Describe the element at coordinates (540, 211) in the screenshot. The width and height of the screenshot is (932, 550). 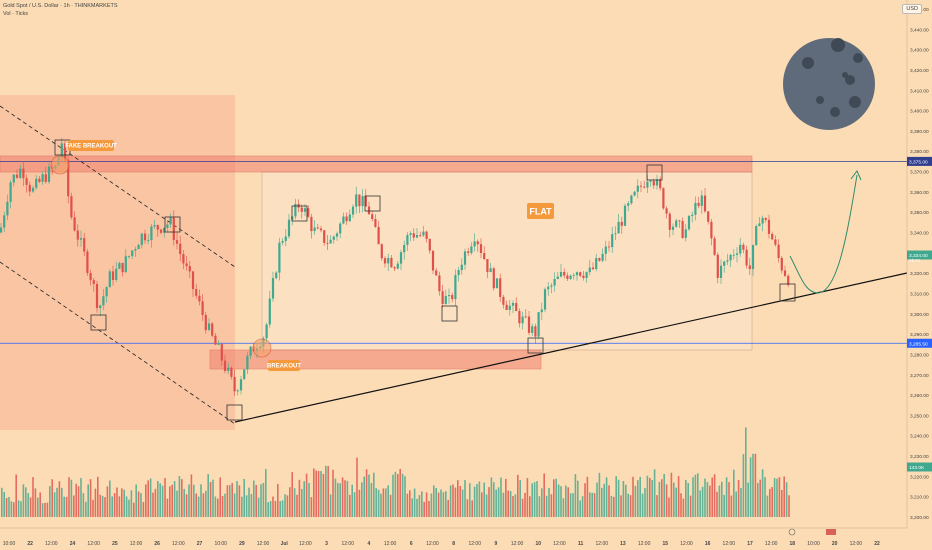
I see `flat-label-bg` at that location.